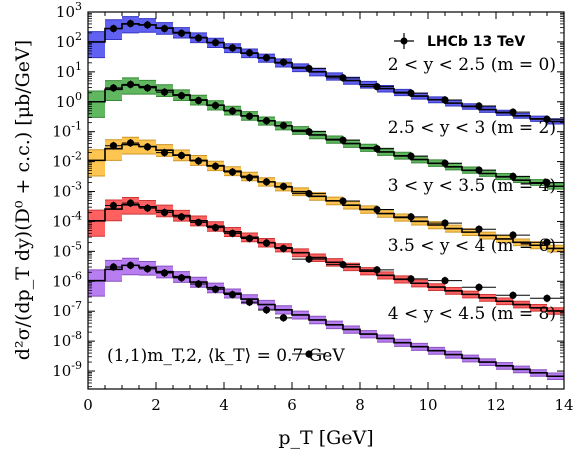 Image resolution: width=582 pixels, height=454 pixels. Describe the element at coordinates (472, 128) in the screenshot. I see `bin-label-1: 2.5 < y < 3 (m = 2)` at that location.